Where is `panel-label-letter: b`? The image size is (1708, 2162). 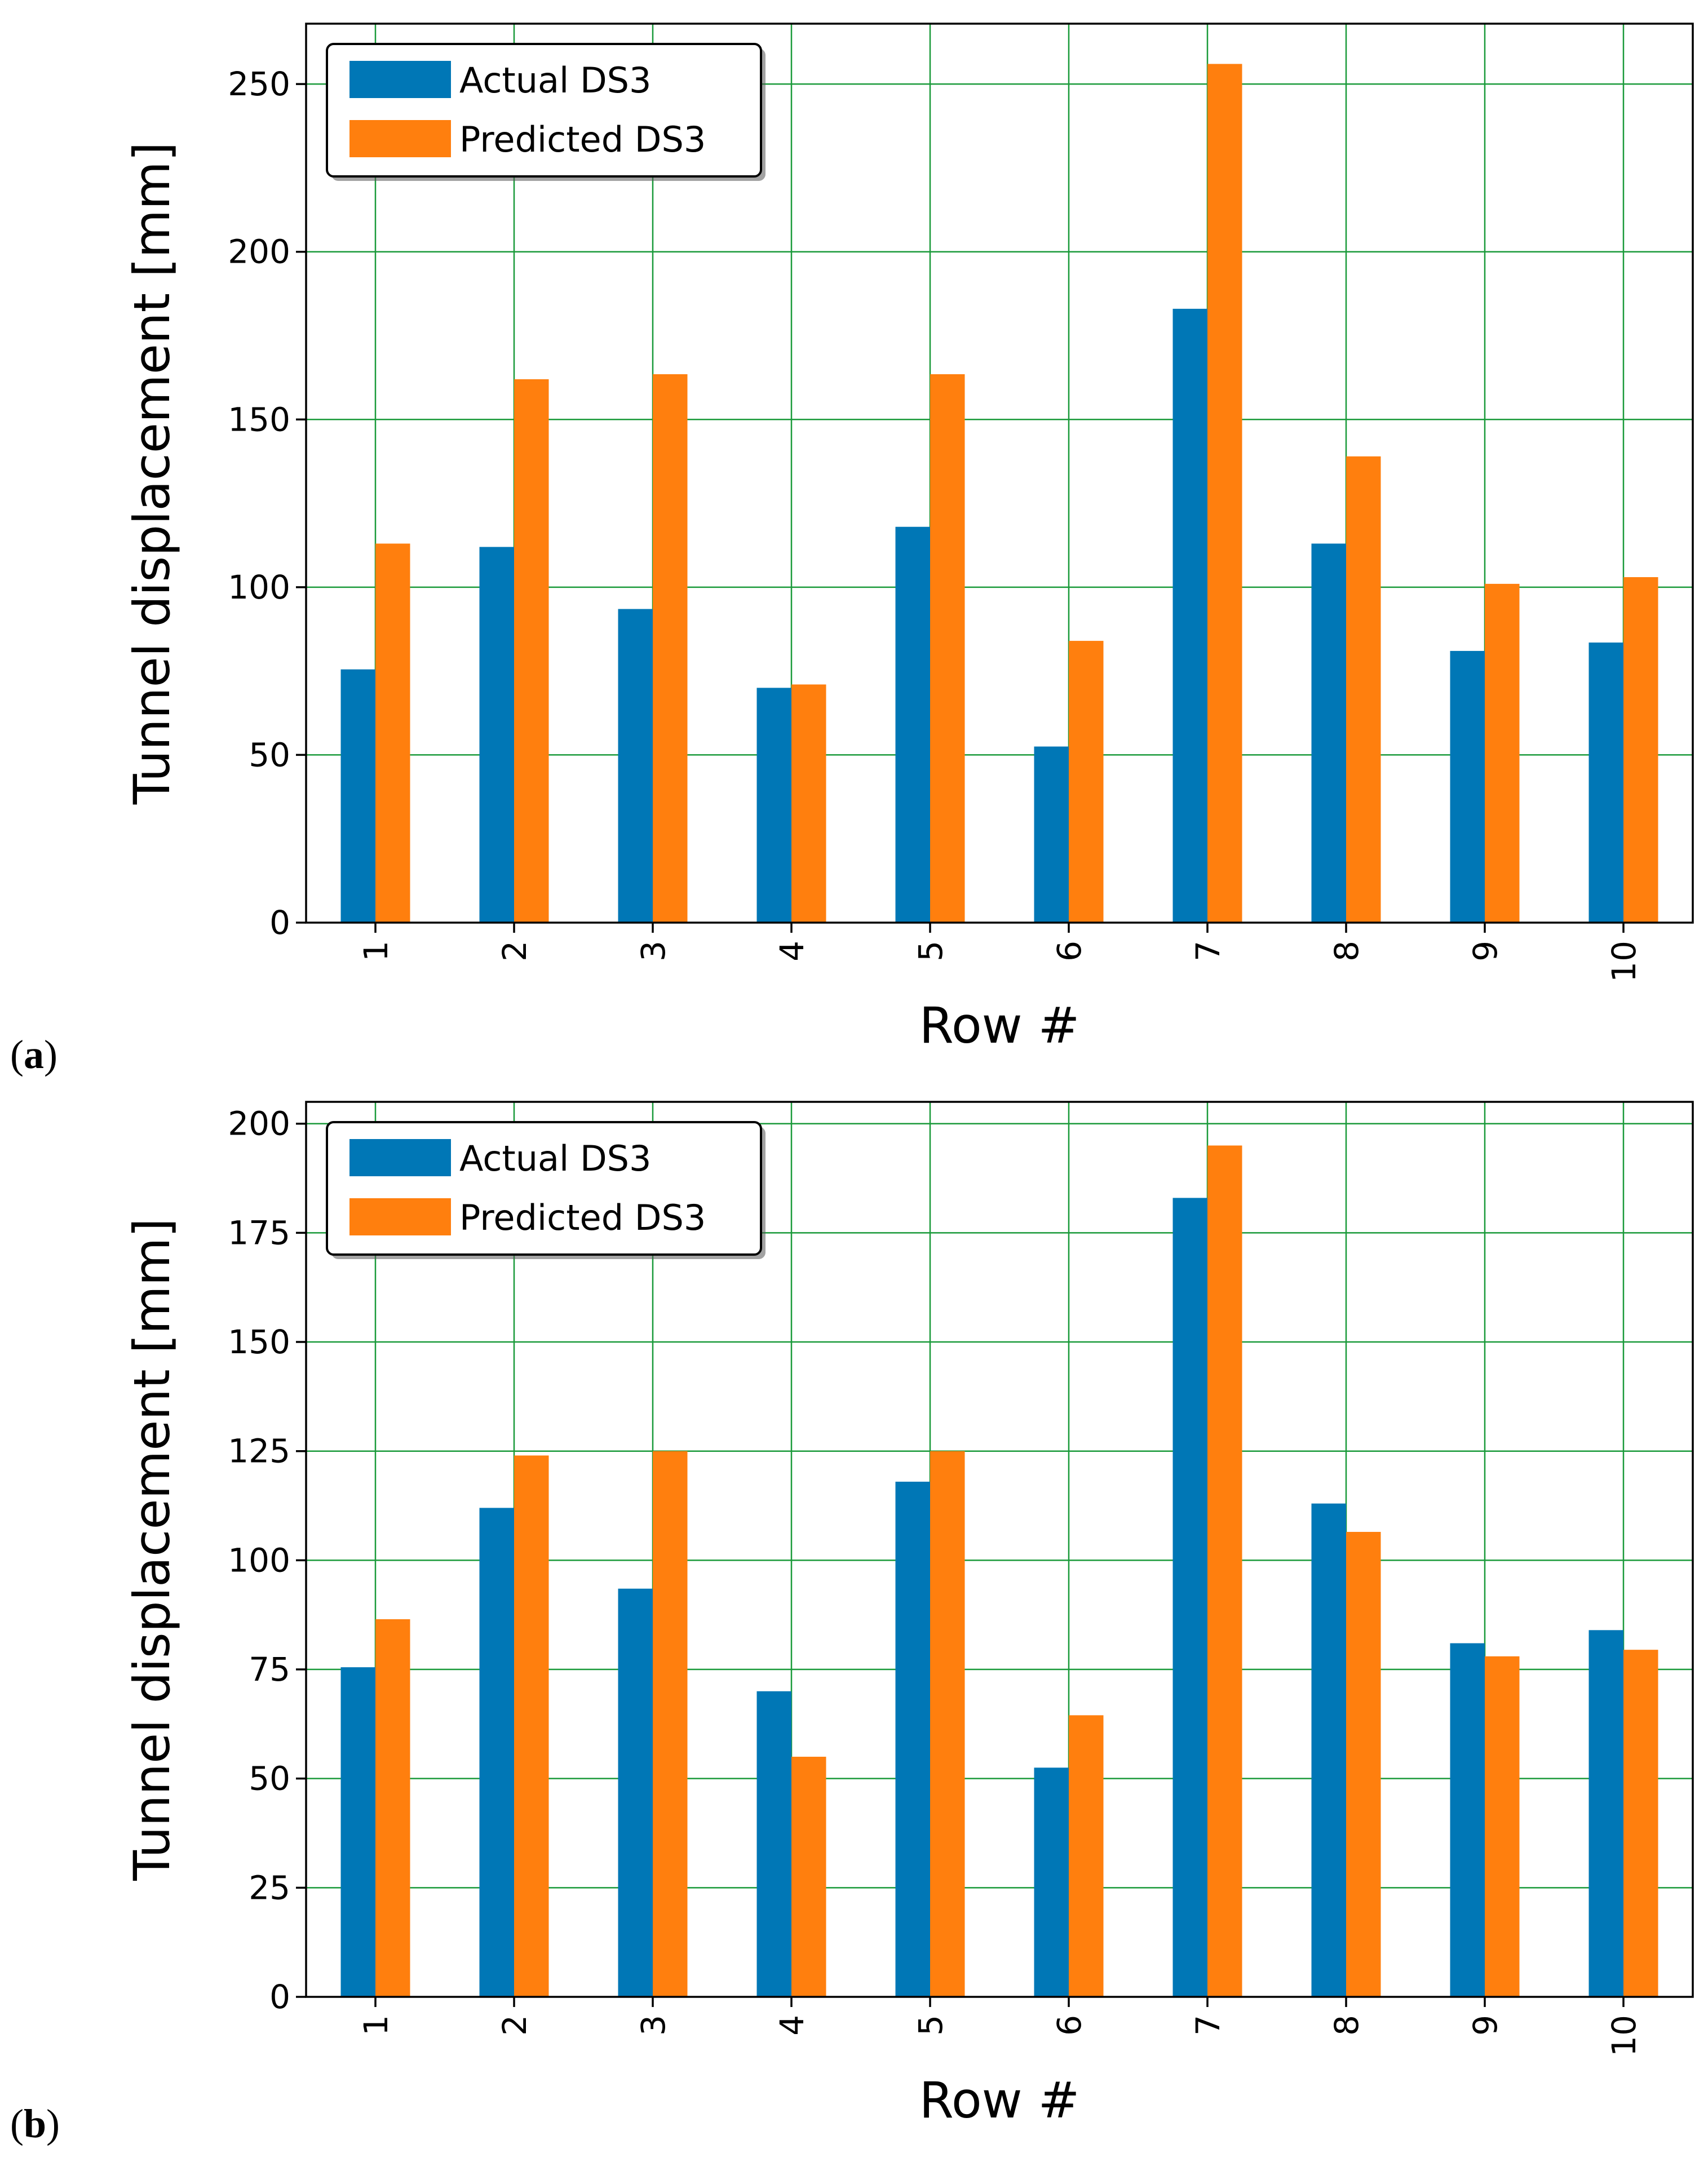 panel-label-letter: b is located at coordinates (35, 2123).